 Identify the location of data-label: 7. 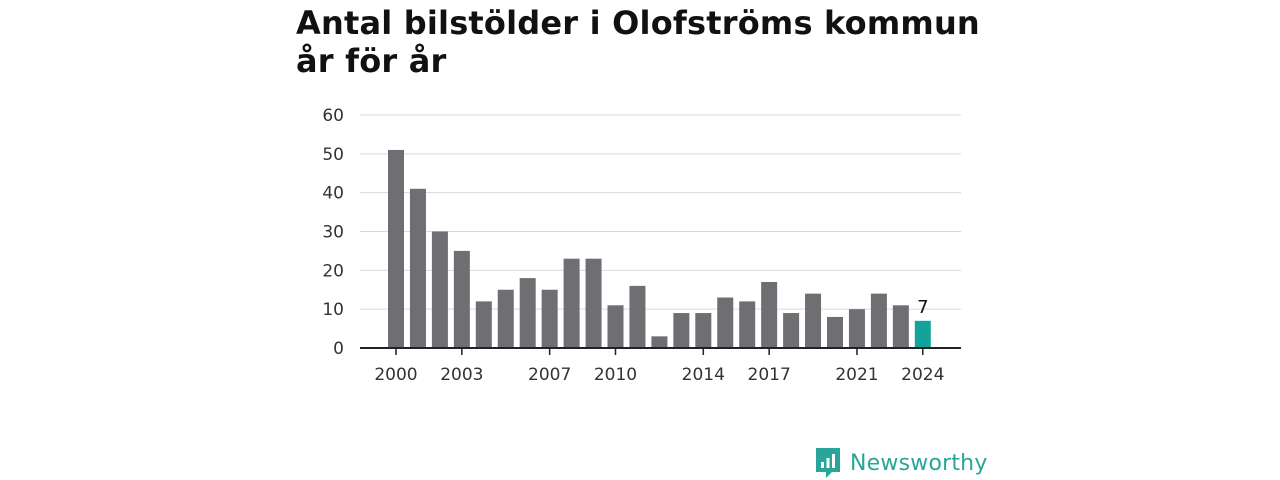
(922, 307).